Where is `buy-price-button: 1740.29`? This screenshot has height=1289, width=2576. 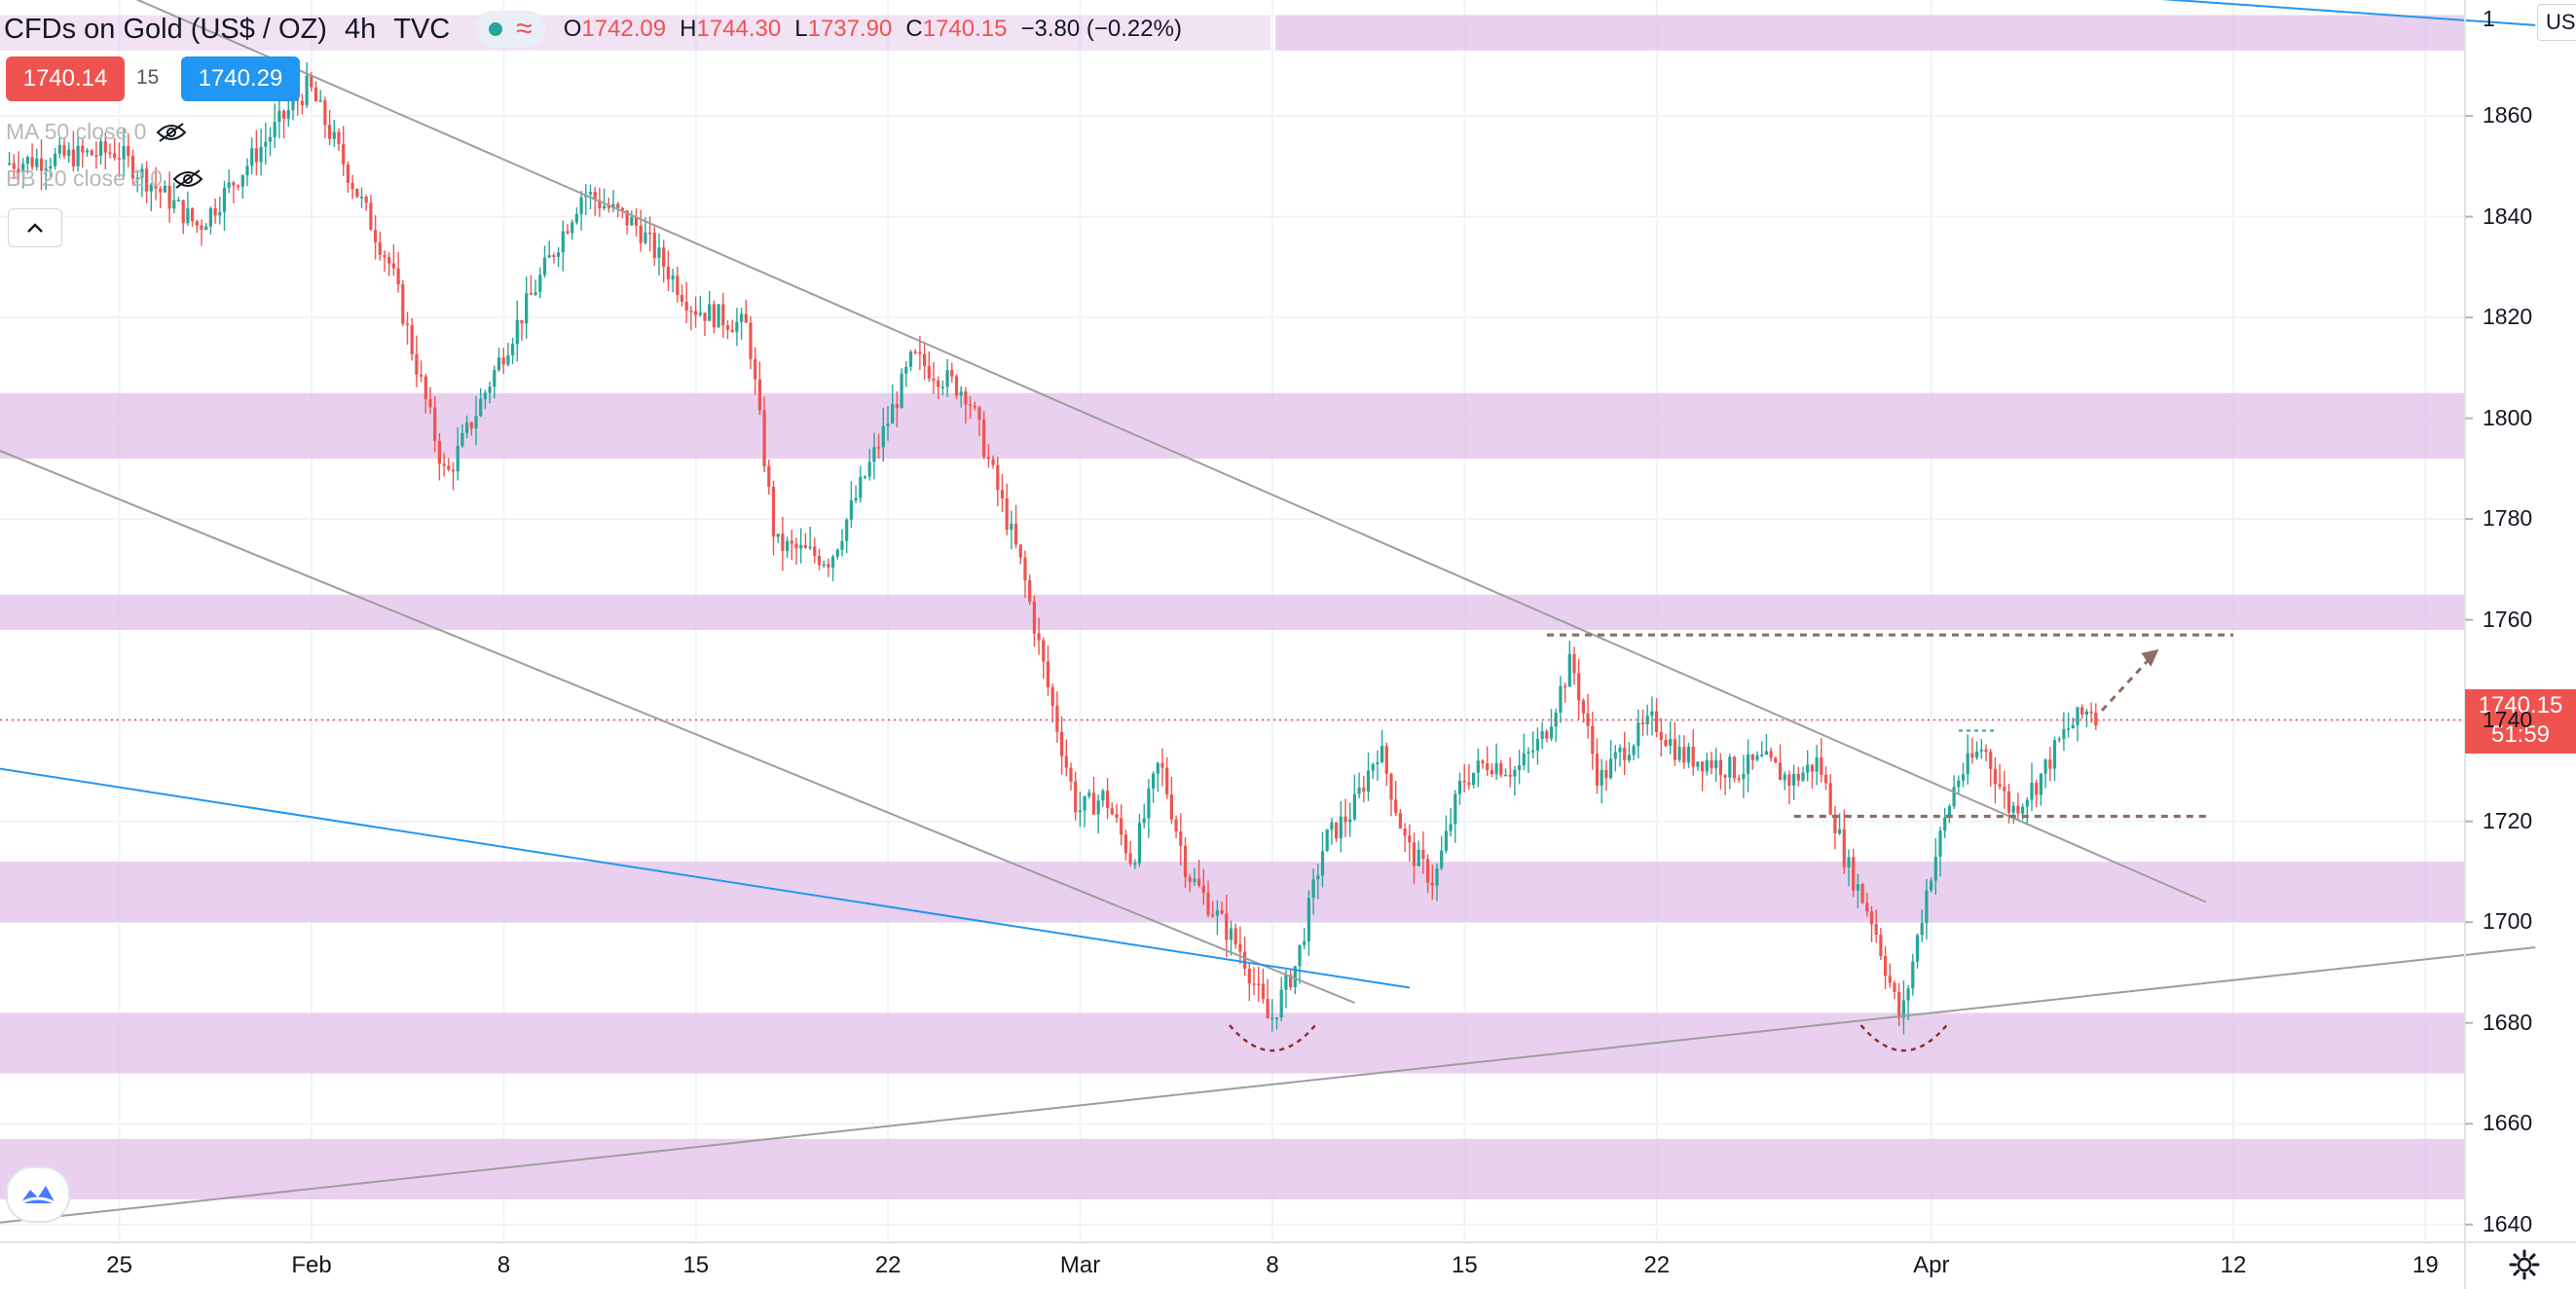 buy-price-button: 1740.29 is located at coordinates (240, 79).